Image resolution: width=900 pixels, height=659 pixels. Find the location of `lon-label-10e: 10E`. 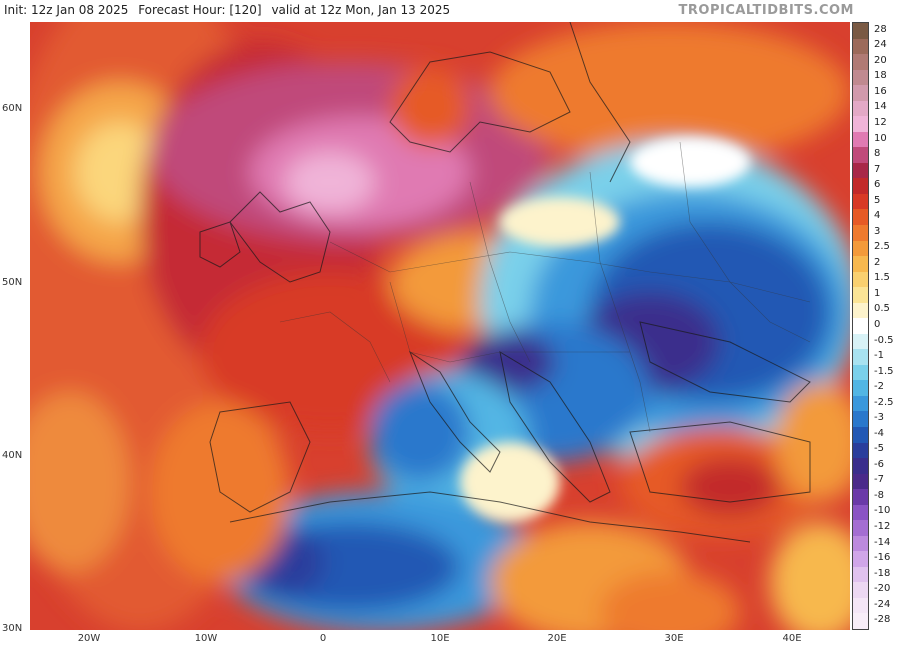

lon-label-10e: 10E is located at coordinates (440, 638).